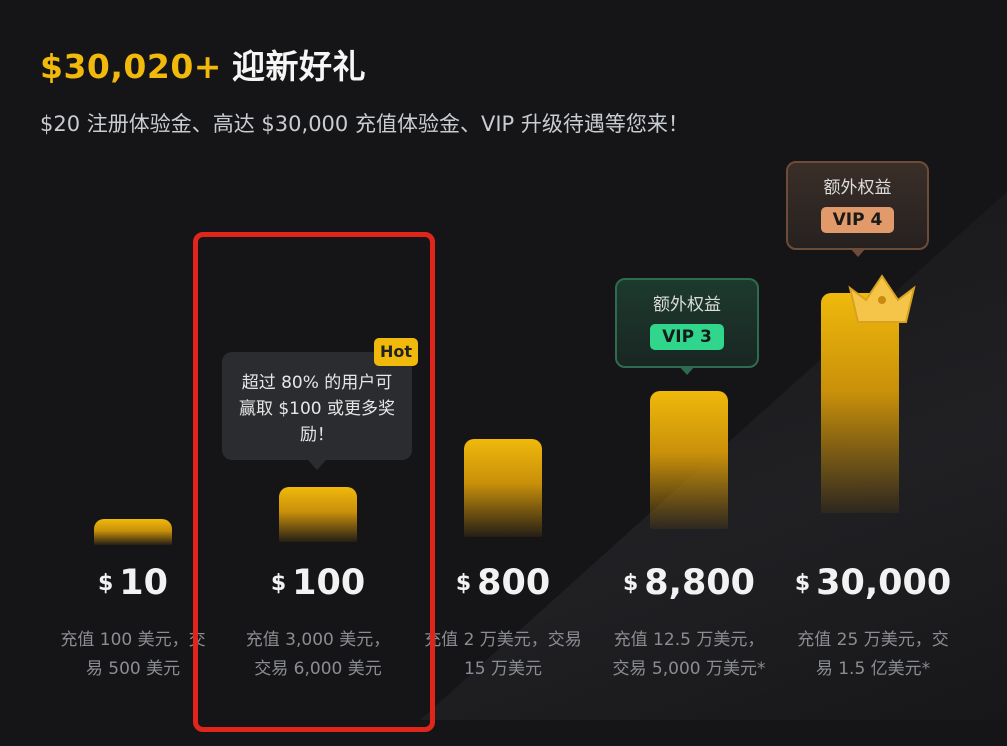  Describe the element at coordinates (144, 583) in the screenshot. I see `price-value: 10` at that location.